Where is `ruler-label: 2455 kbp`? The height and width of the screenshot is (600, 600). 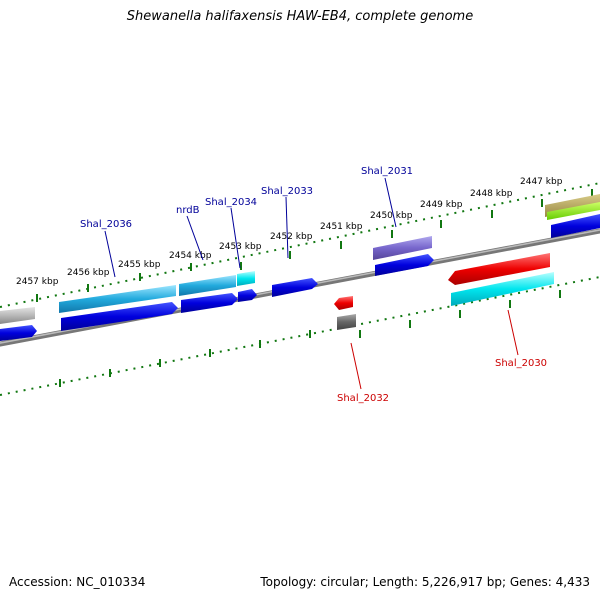
ruler-label: 2455 kbp is located at coordinates (139, 265).